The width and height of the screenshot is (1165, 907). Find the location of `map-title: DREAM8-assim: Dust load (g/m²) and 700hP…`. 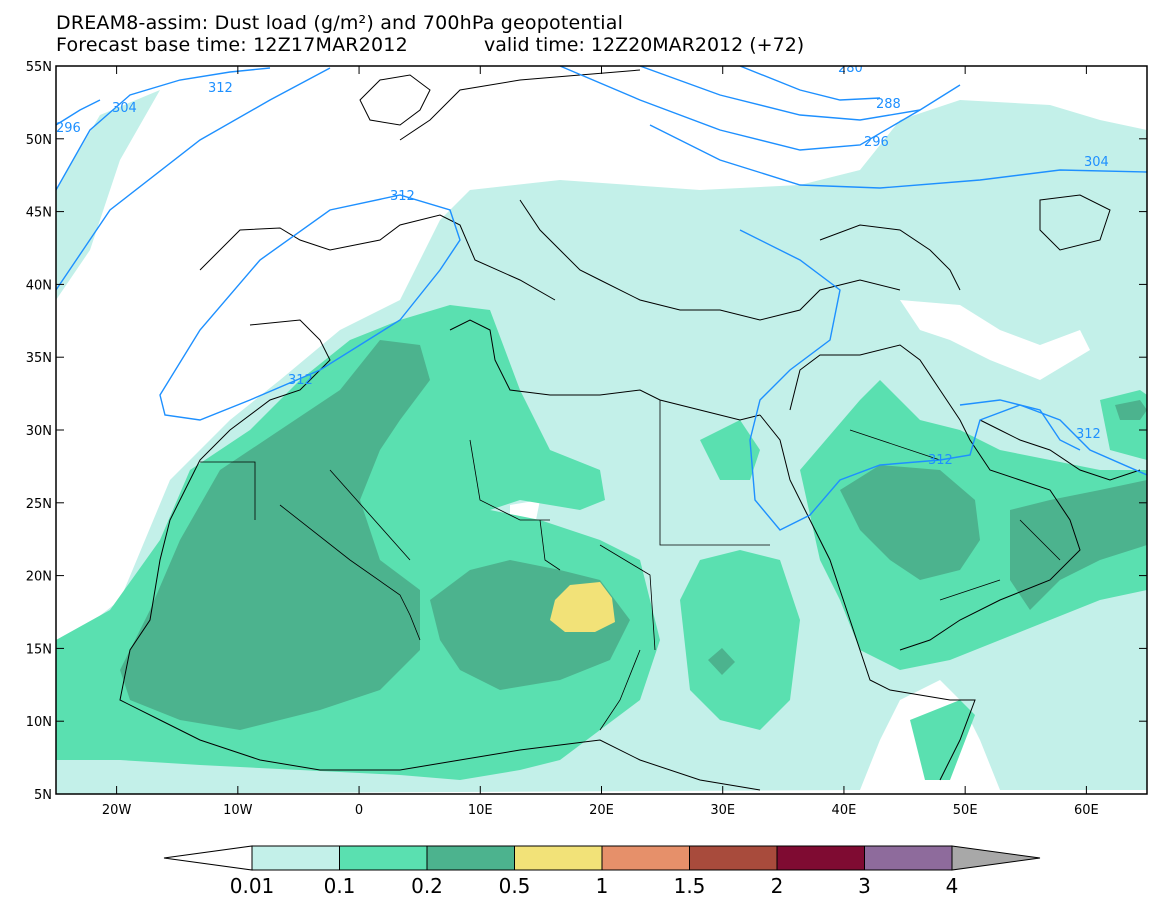

map-title: DREAM8-assim: Dust load (g/m²) and 700hP… is located at coordinates (340, 23).